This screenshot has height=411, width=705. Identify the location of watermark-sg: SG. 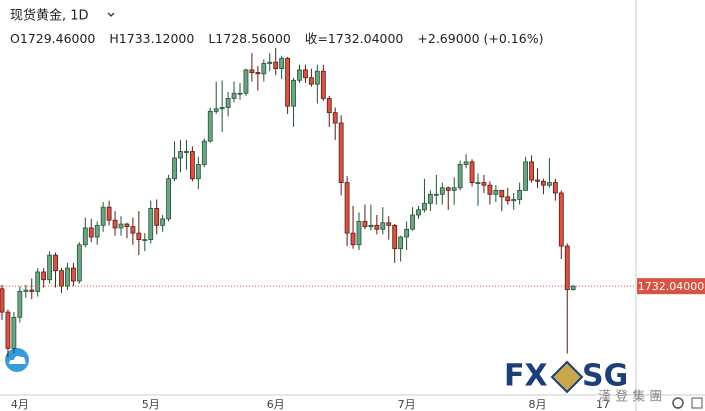
(605, 376).